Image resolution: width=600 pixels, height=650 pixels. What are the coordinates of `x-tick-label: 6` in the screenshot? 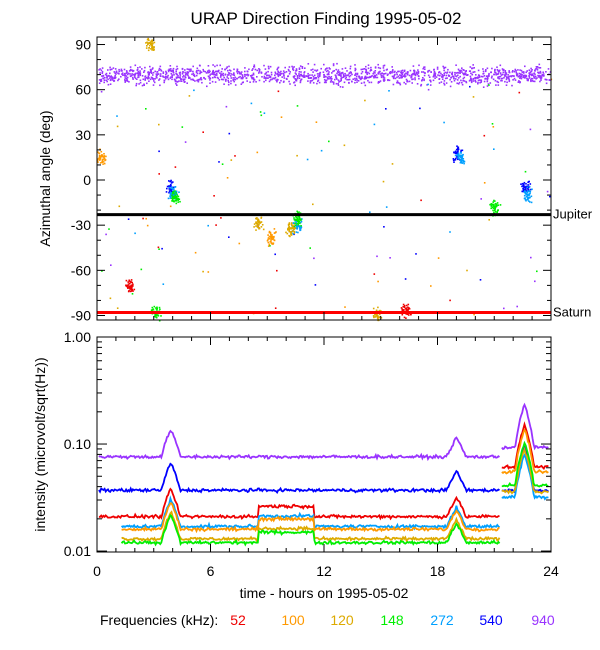 It's located at (211, 571).